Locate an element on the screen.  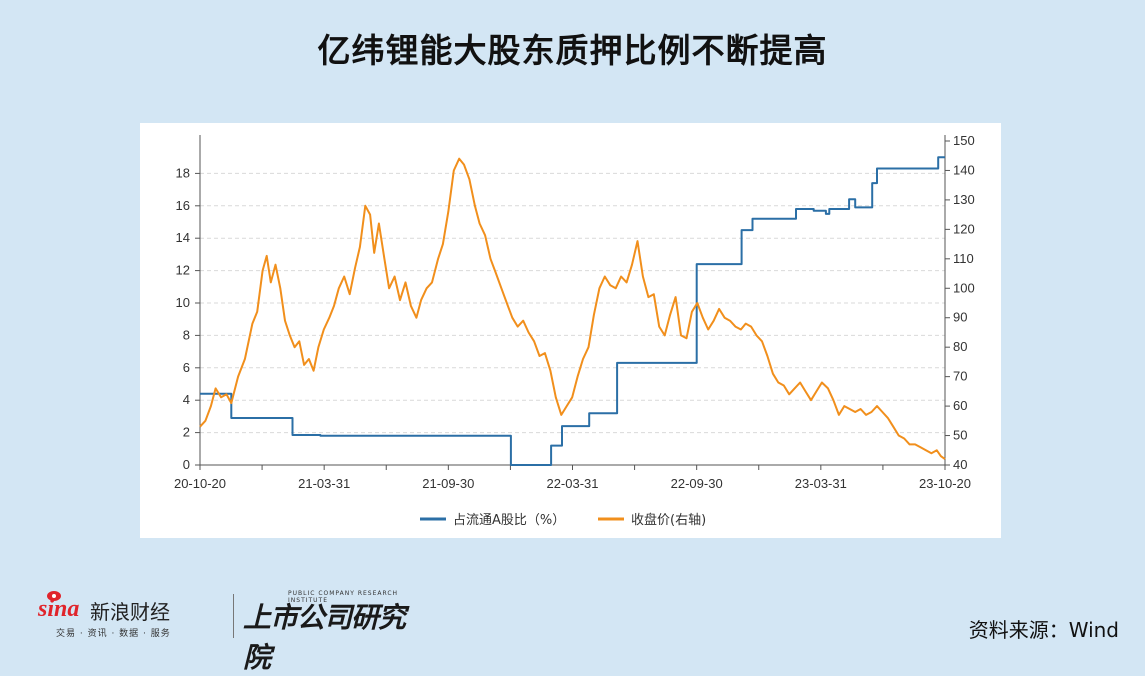
left-tick-label: 6 is located at coordinates (186, 367).